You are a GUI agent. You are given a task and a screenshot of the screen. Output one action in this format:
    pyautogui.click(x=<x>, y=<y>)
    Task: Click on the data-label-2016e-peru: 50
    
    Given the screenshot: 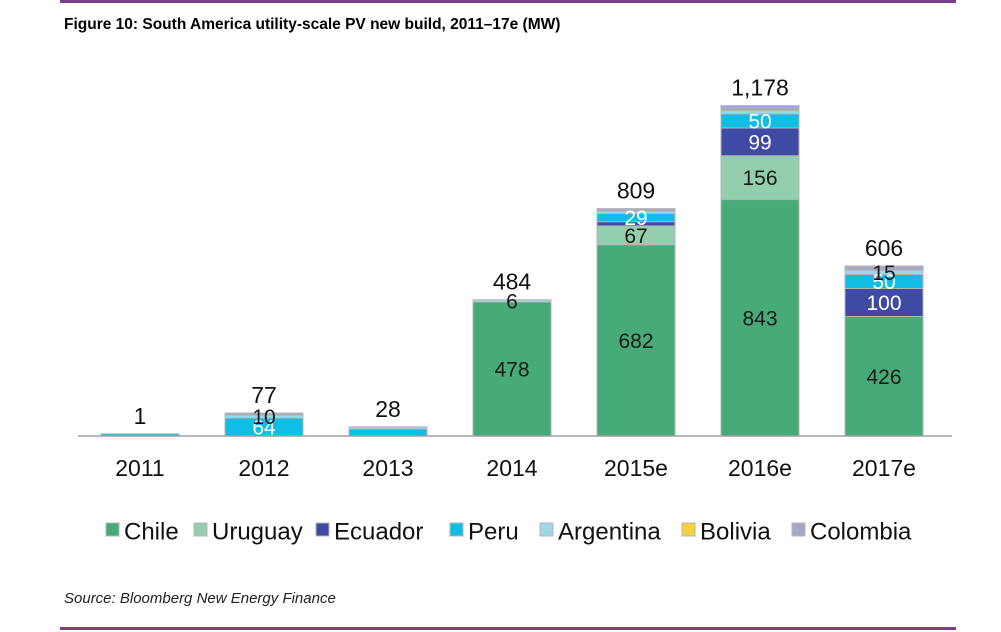 What is the action you would take?
    pyautogui.click(x=759, y=121)
    